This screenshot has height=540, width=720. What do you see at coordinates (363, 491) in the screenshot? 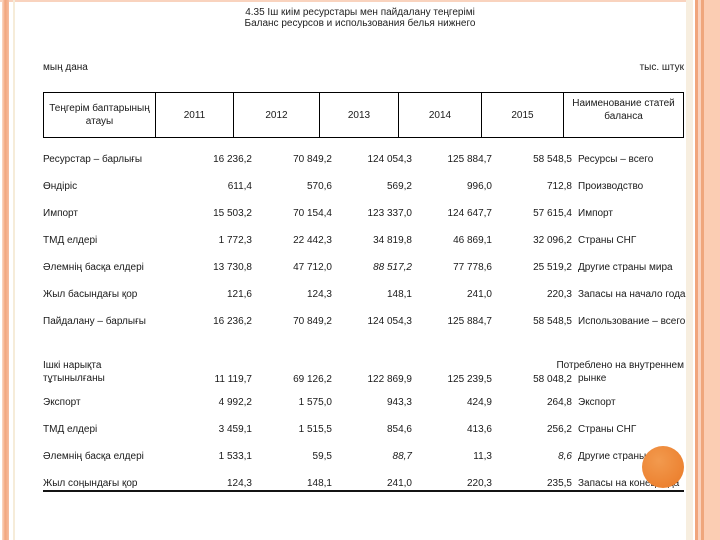
I see `table-bottom-rule` at bounding box center [363, 491].